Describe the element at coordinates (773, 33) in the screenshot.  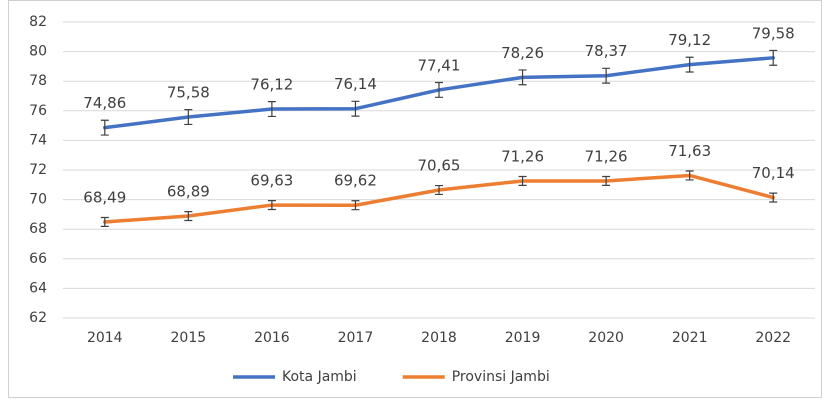
I see `data-label: 79,58` at that location.